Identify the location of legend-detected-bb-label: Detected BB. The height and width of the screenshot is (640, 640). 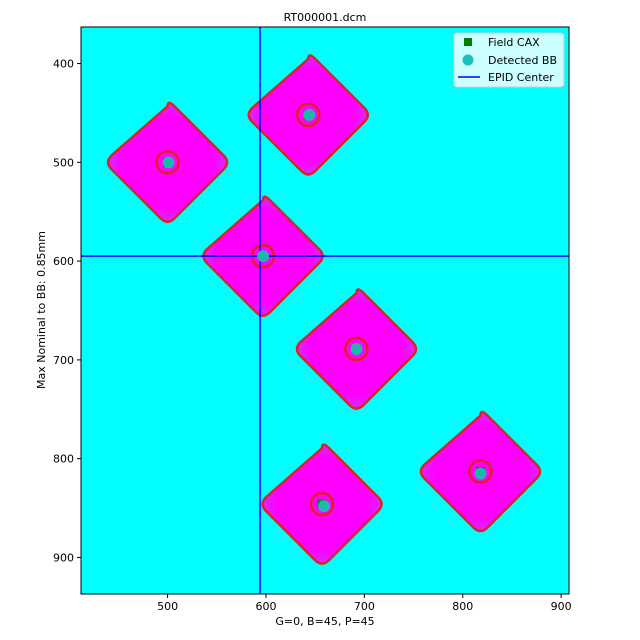
(522, 60).